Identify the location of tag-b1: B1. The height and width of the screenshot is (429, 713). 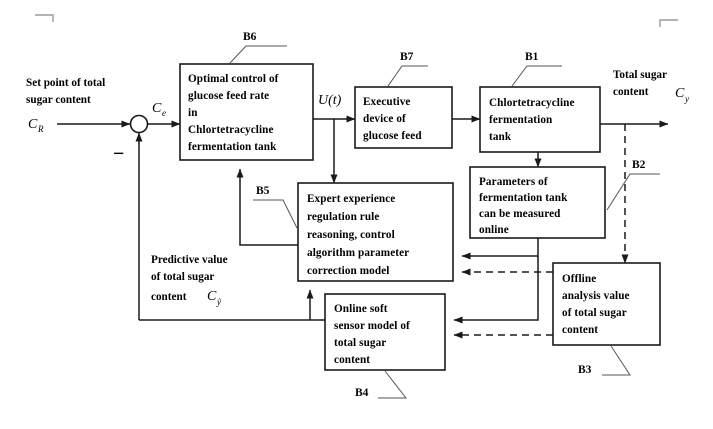
(532, 57).